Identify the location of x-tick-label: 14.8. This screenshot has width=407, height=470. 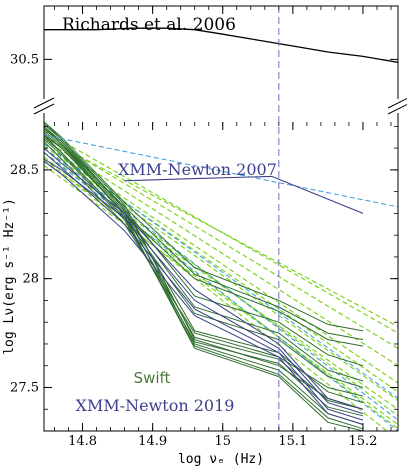
(82, 441).